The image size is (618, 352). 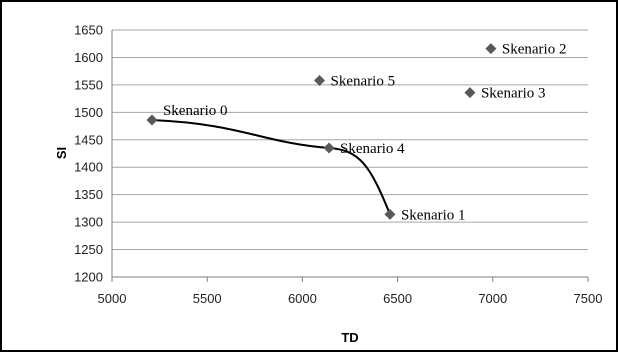 What do you see at coordinates (271, 167) in the screenshot?
I see `trend-curve` at bounding box center [271, 167].